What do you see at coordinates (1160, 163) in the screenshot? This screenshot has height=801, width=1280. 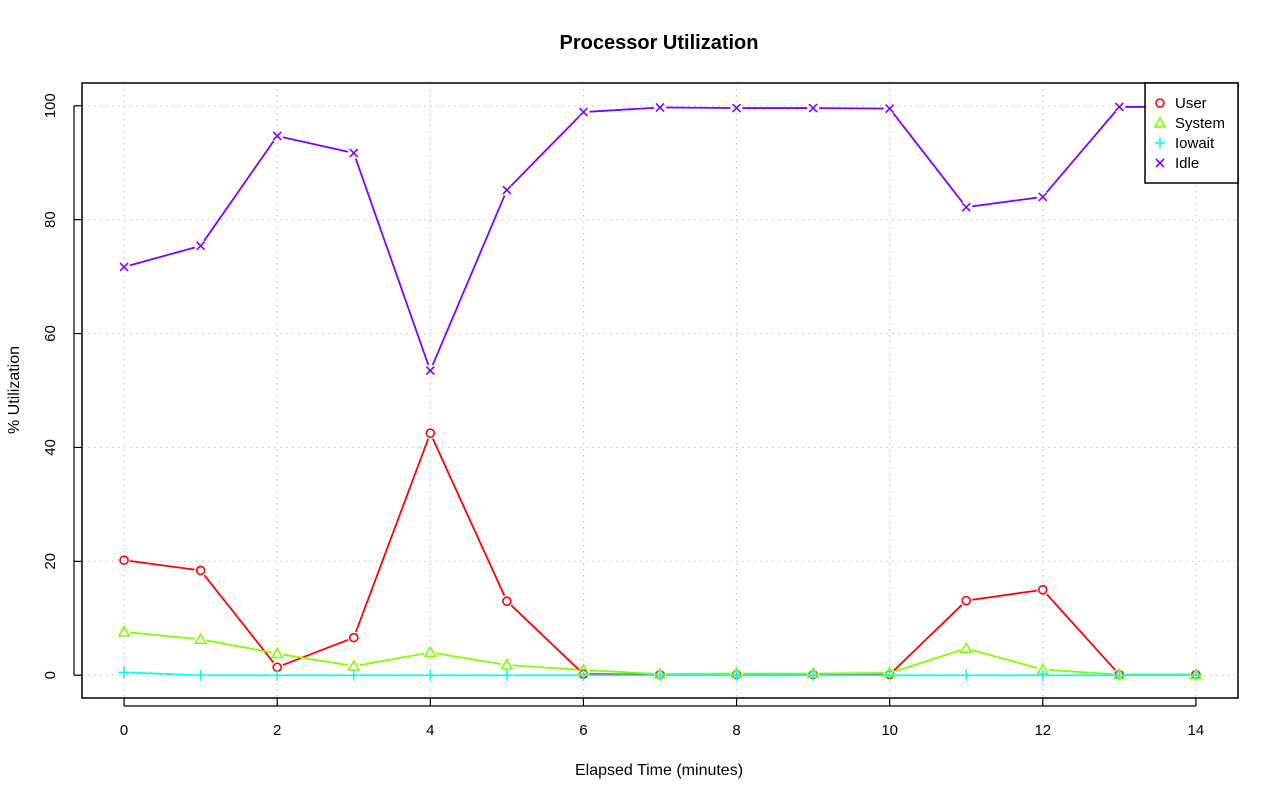 I see `legend-marker-idle` at bounding box center [1160, 163].